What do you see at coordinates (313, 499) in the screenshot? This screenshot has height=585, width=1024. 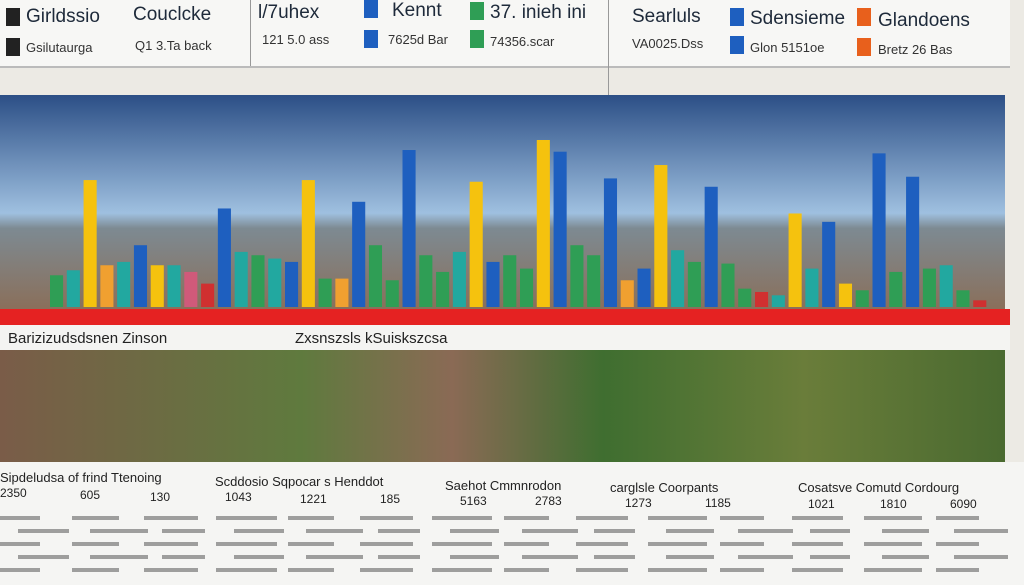 I see `table-number: 1221` at bounding box center [313, 499].